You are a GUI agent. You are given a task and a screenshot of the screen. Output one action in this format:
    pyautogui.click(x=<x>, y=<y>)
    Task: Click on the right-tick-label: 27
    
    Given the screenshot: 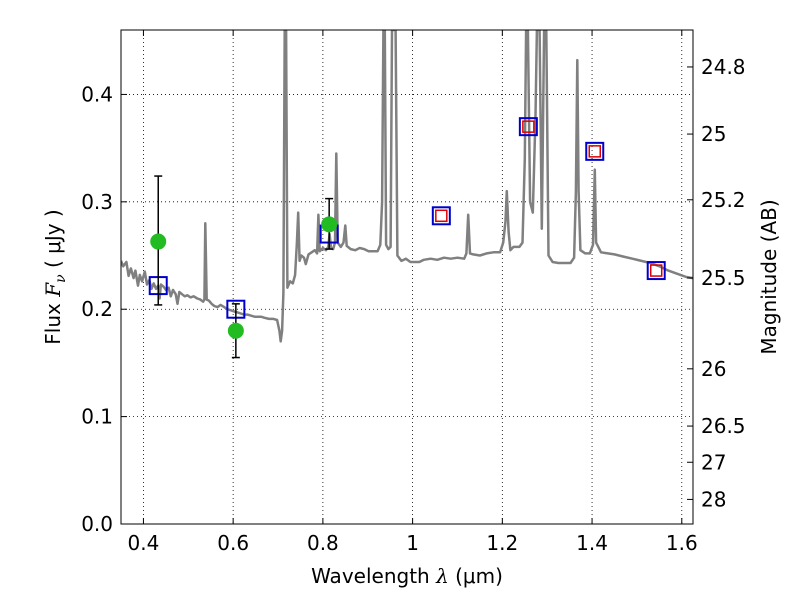 What is the action you would take?
    pyautogui.click(x=713, y=462)
    